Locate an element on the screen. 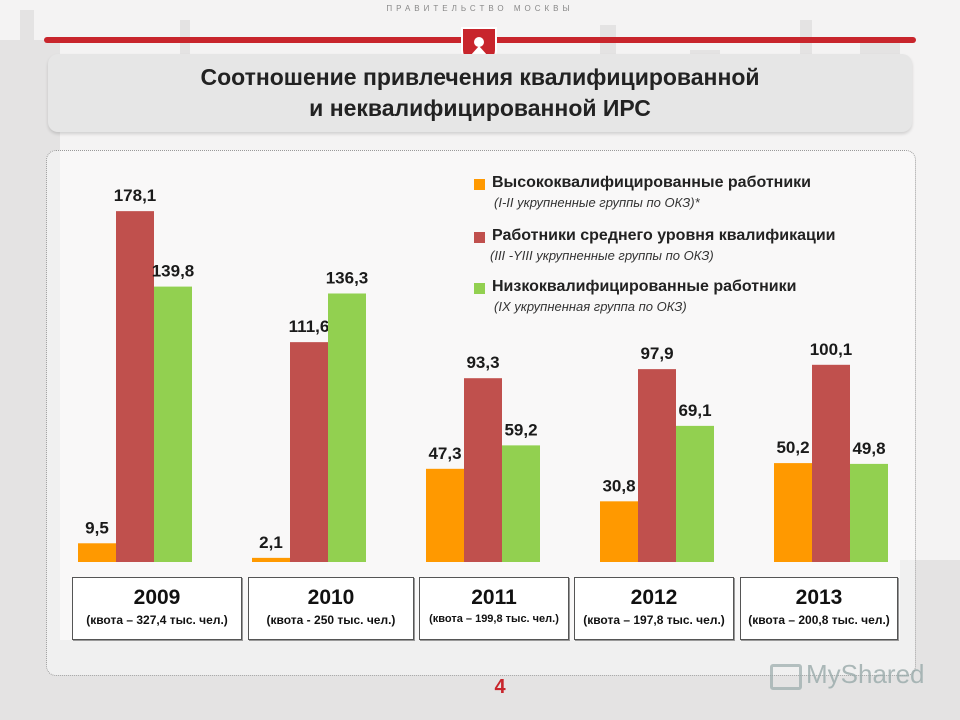 This screenshot has height=720, width=960. bar-high-2010 is located at coordinates (271, 559).